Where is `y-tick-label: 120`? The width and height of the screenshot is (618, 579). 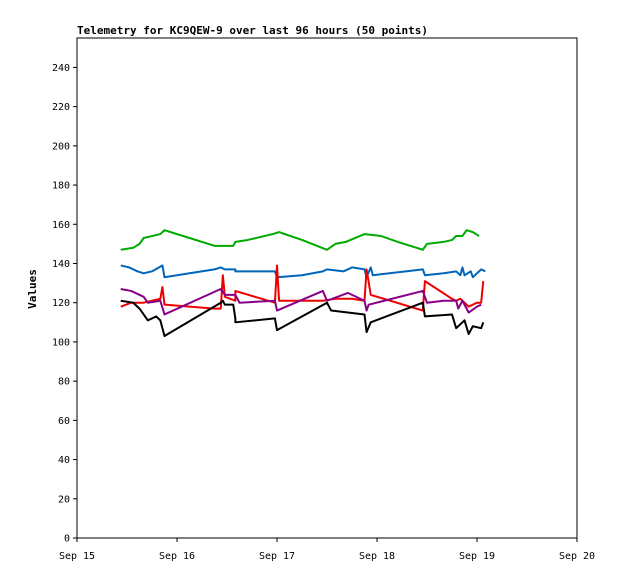 y-tick-label: 120 is located at coordinates (61, 303).